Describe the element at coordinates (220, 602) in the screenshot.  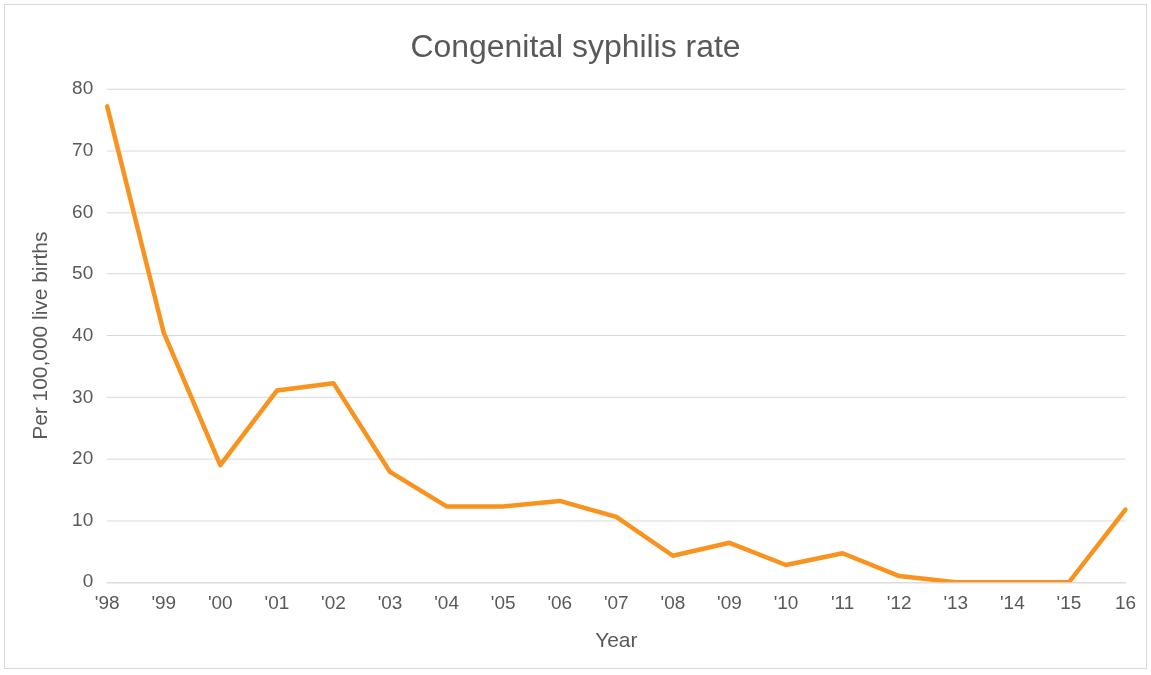
I see `x-tick-label: '00` at that location.